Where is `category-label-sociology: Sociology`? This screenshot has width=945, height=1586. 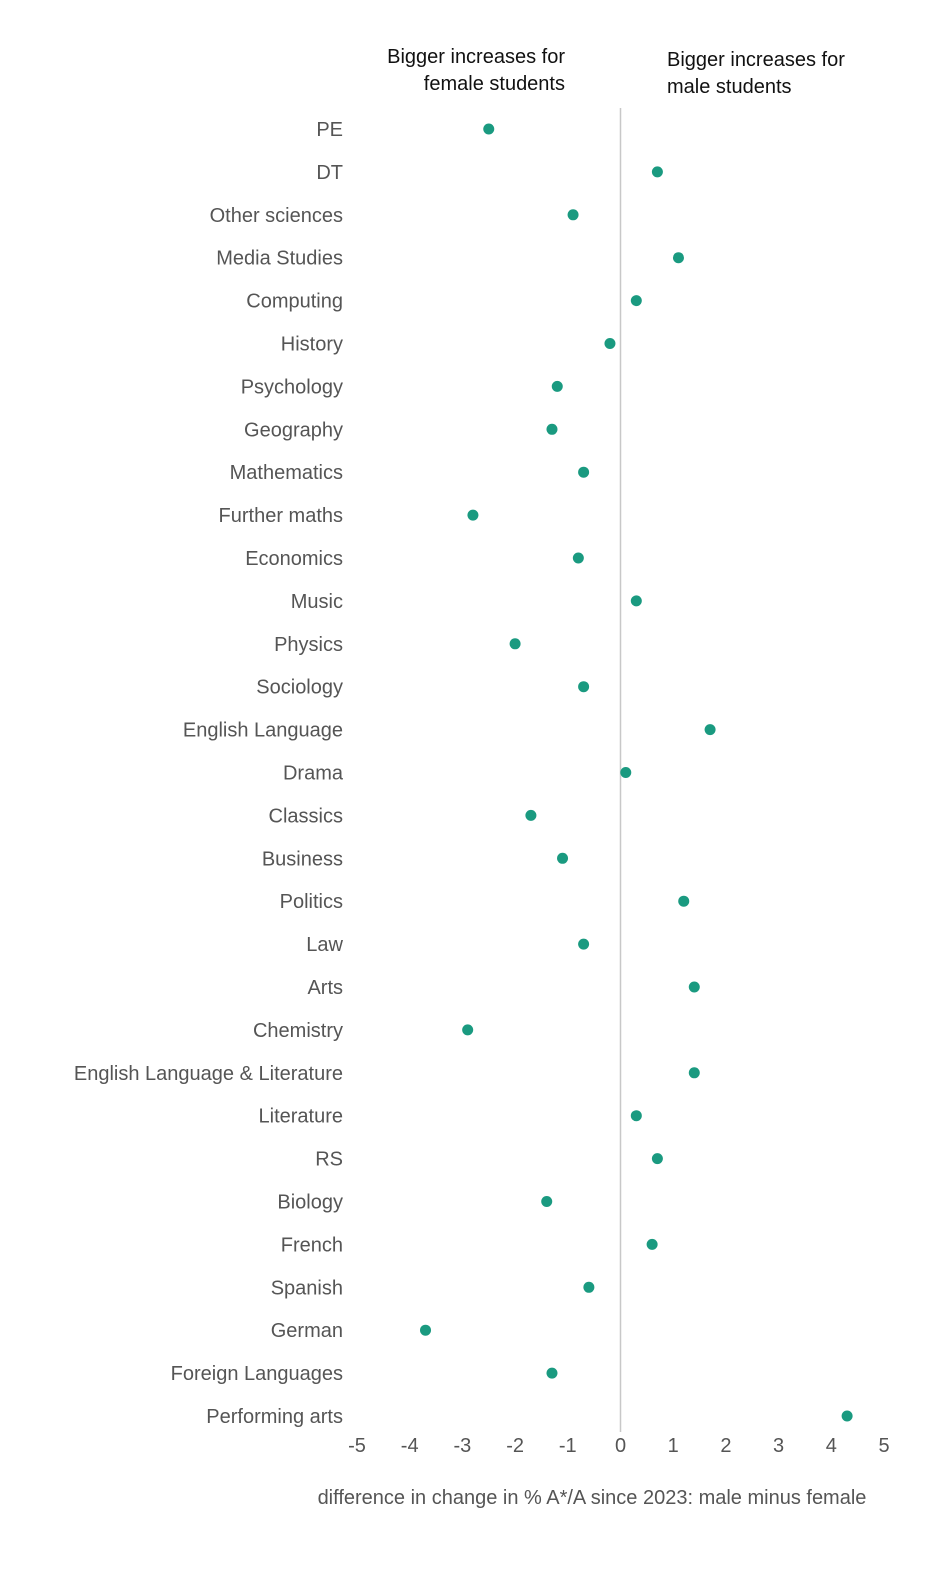 category-label-sociology: Sociology is located at coordinates (299, 688).